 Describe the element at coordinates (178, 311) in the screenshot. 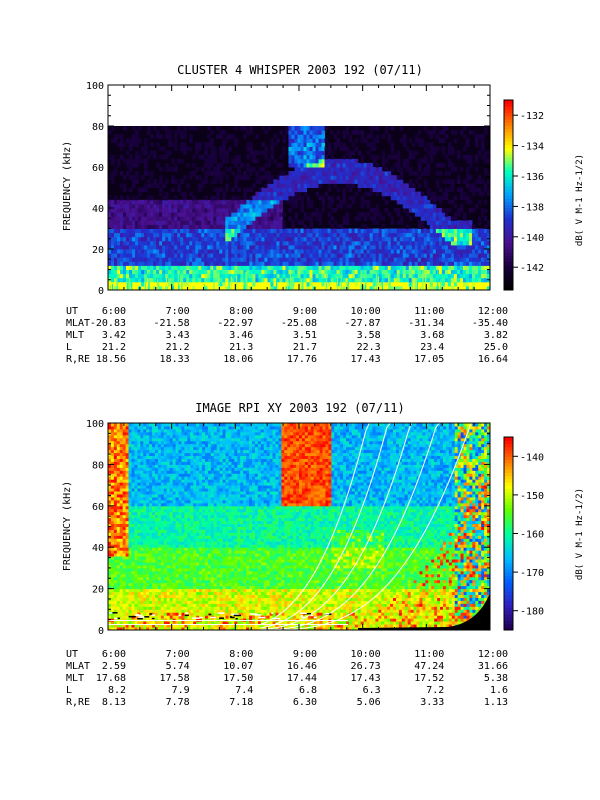

I see `whisper-eph-value: 7:00` at that location.